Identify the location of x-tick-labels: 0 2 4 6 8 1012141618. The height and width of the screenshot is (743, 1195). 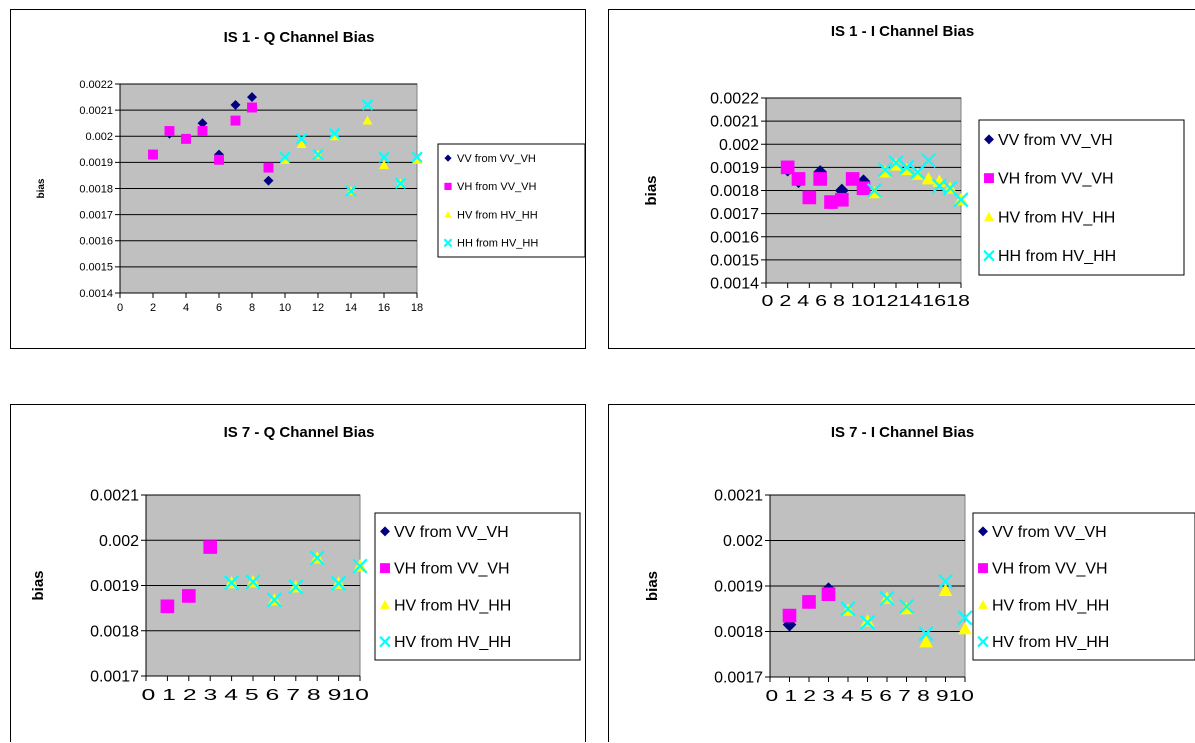
(866, 301).